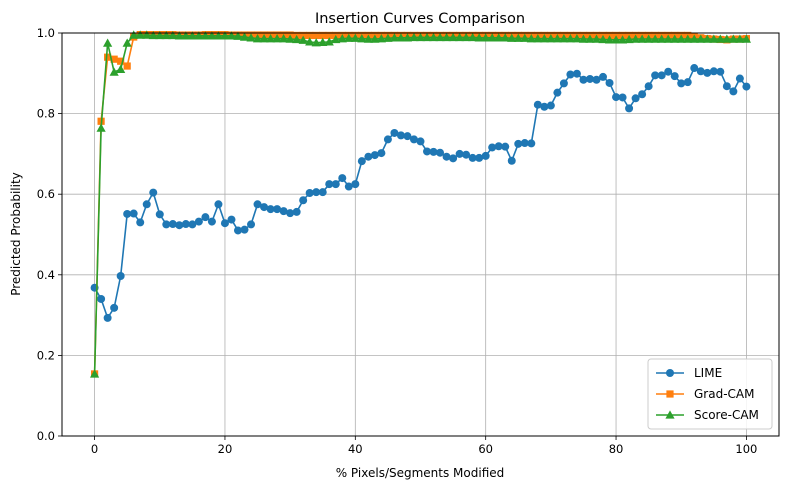 The height and width of the screenshot is (490, 790). I want to click on y-tick-label: 0.6, so click(46, 194).